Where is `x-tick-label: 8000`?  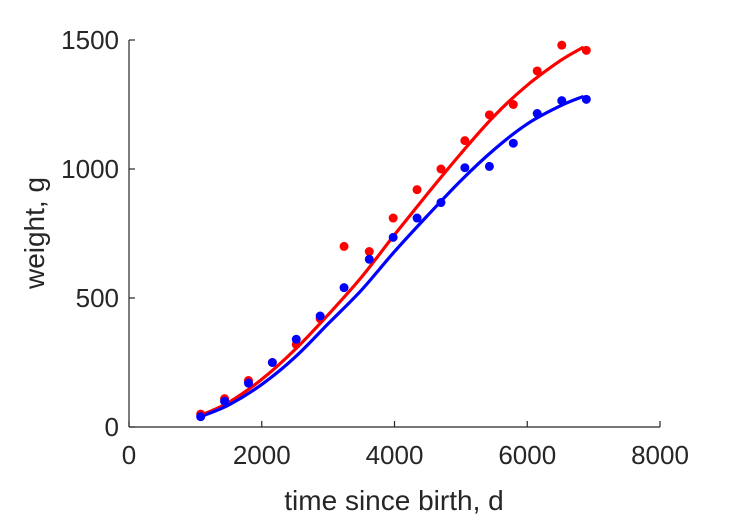
x-tick-label: 8000 is located at coordinates (660, 455).